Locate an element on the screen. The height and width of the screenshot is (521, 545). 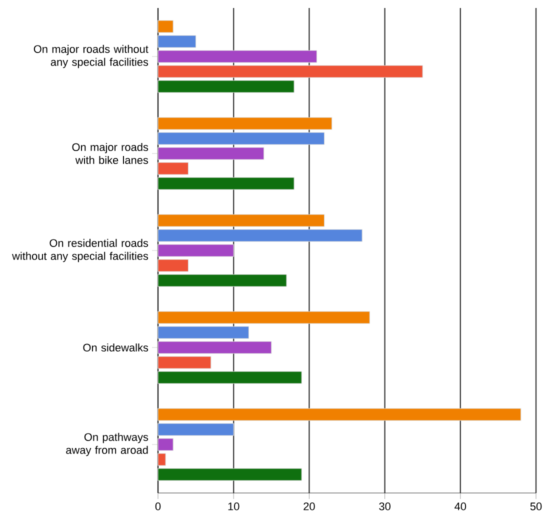
x-tick-label: 40 is located at coordinates (460, 506).